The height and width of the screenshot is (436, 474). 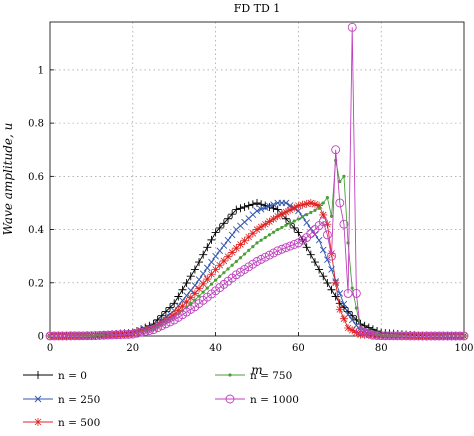 What do you see at coordinates (72, 376) in the screenshot?
I see `legend-label: n = 0` at bounding box center [72, 376].